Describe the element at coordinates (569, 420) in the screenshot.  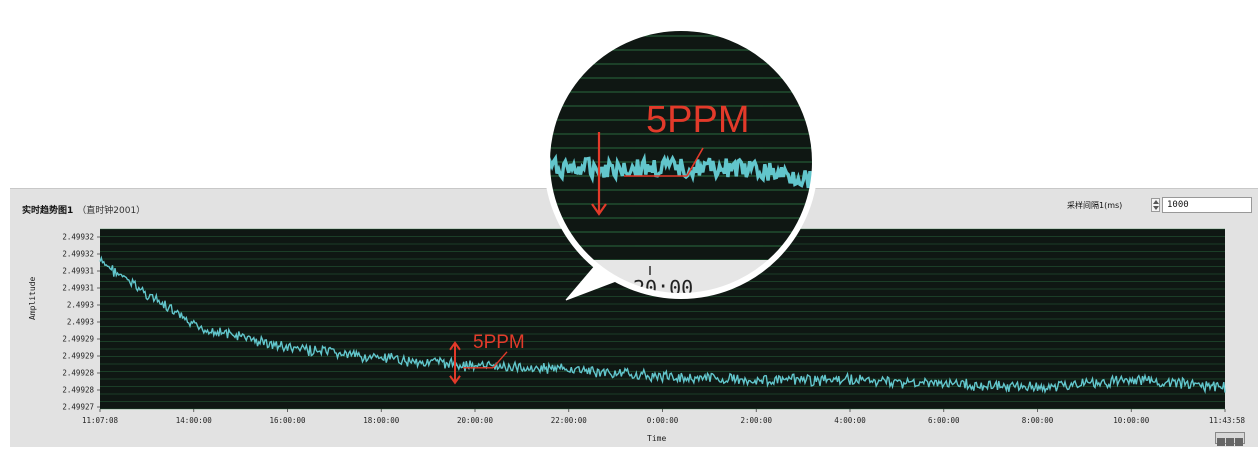
I see `x-tick-label: 22:00:00` at that location.